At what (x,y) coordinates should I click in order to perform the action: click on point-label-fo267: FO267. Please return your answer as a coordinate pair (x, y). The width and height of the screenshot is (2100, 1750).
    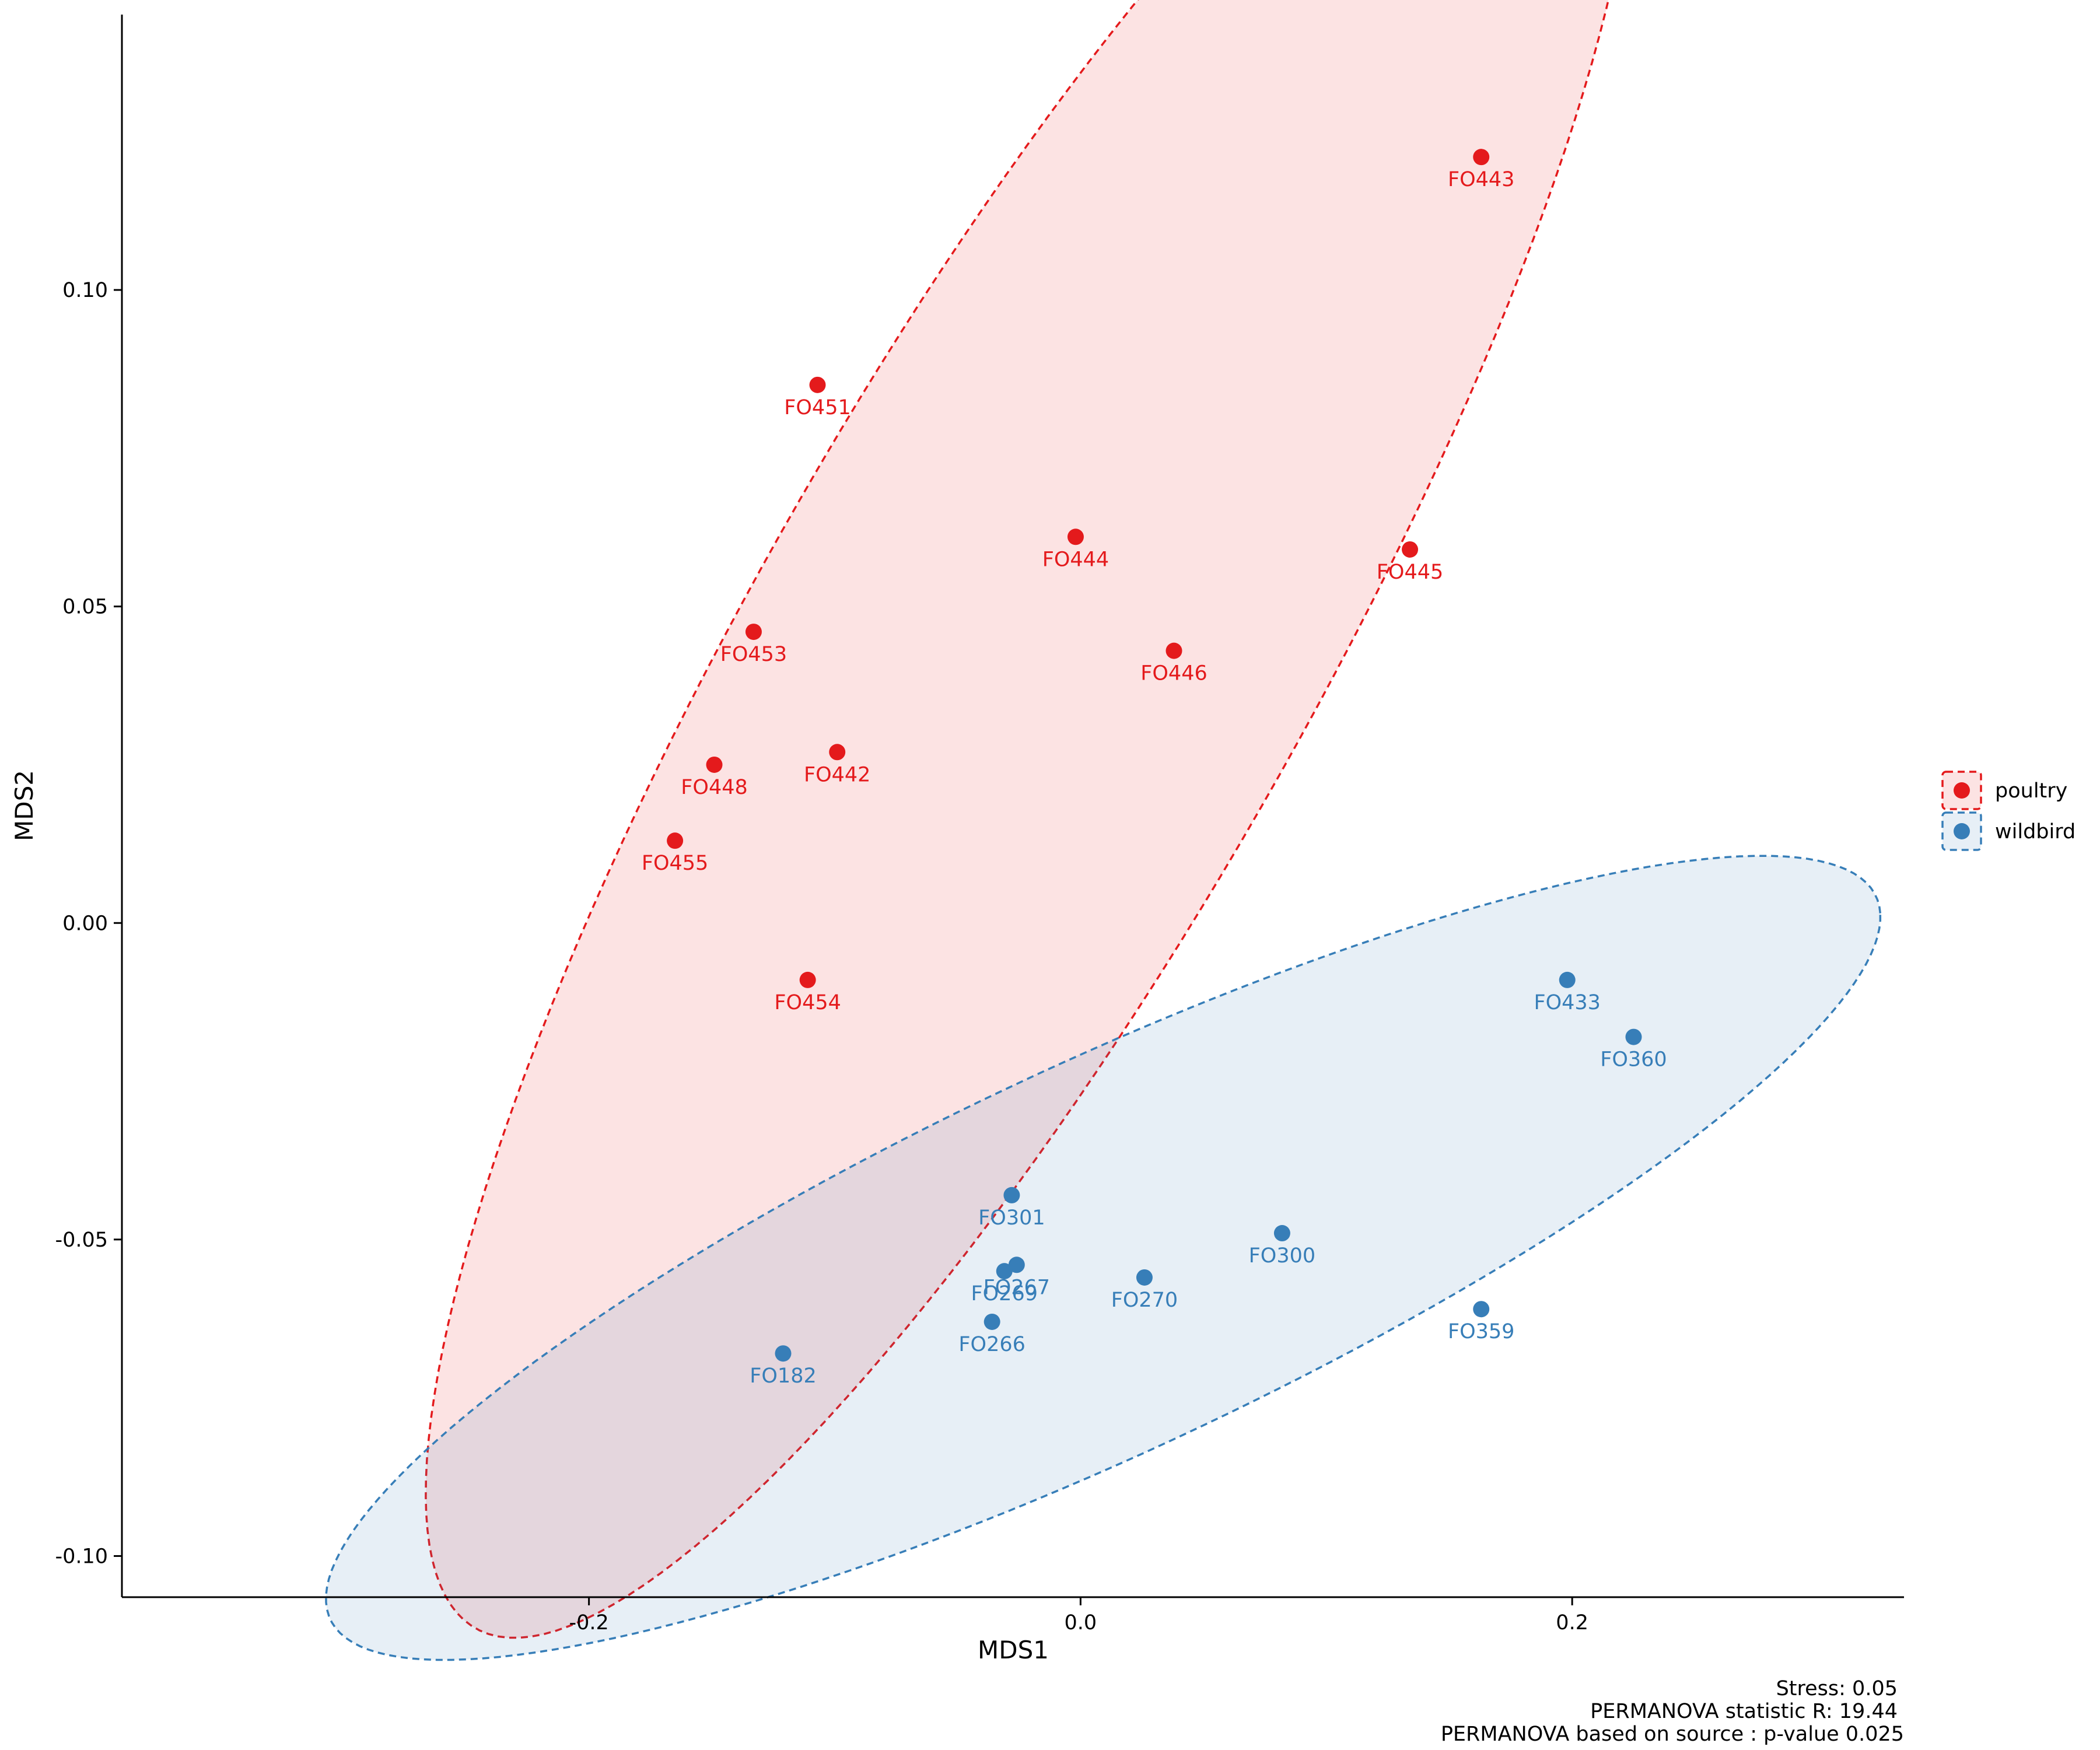
    Looking at the image, I should click on (1017, 1287).